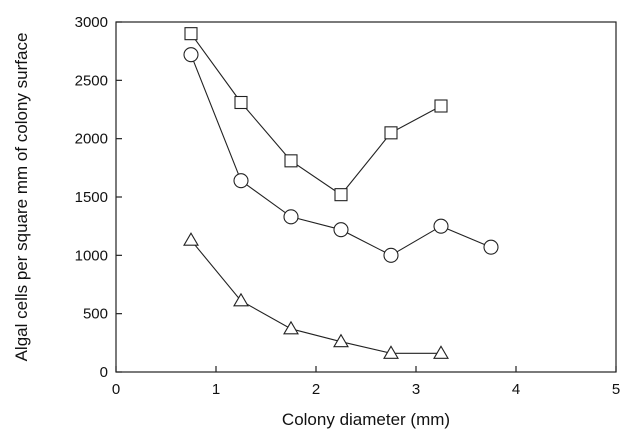 This screenshot has width=628, height=435. Describe the element at coordinates (616, 389) in the screenshot. I see `x-tick-label: 5` at that location.